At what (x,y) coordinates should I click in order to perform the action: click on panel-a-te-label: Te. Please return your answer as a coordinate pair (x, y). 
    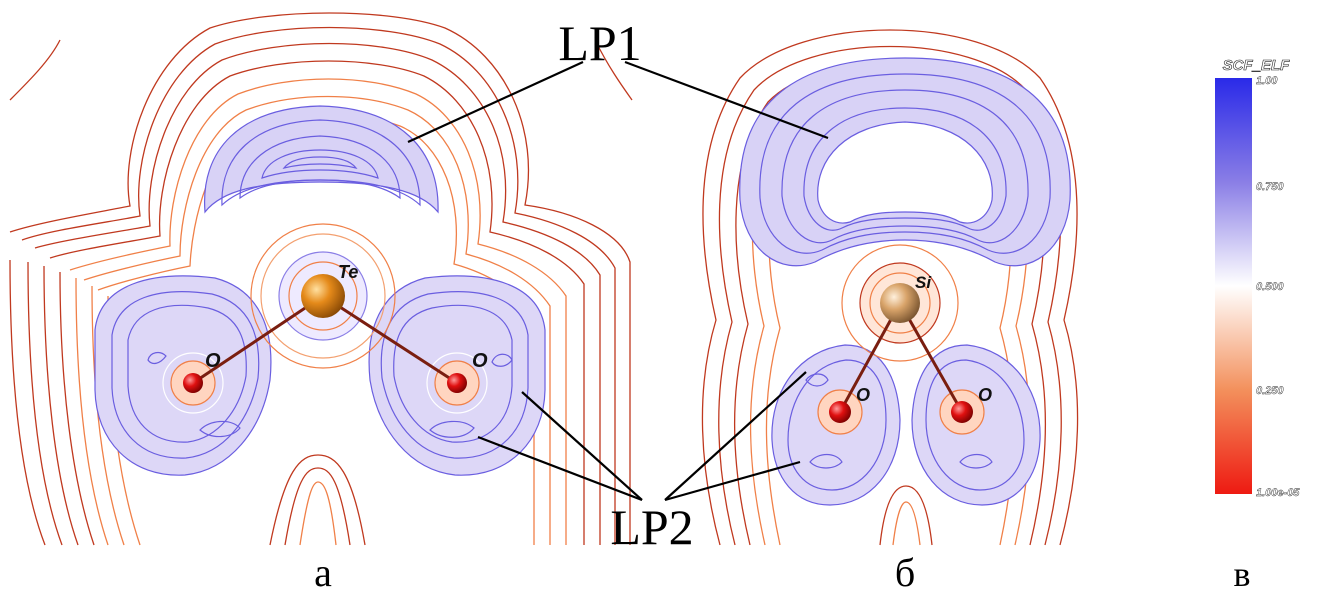
    Looking at the image, I should click on (348, 272).